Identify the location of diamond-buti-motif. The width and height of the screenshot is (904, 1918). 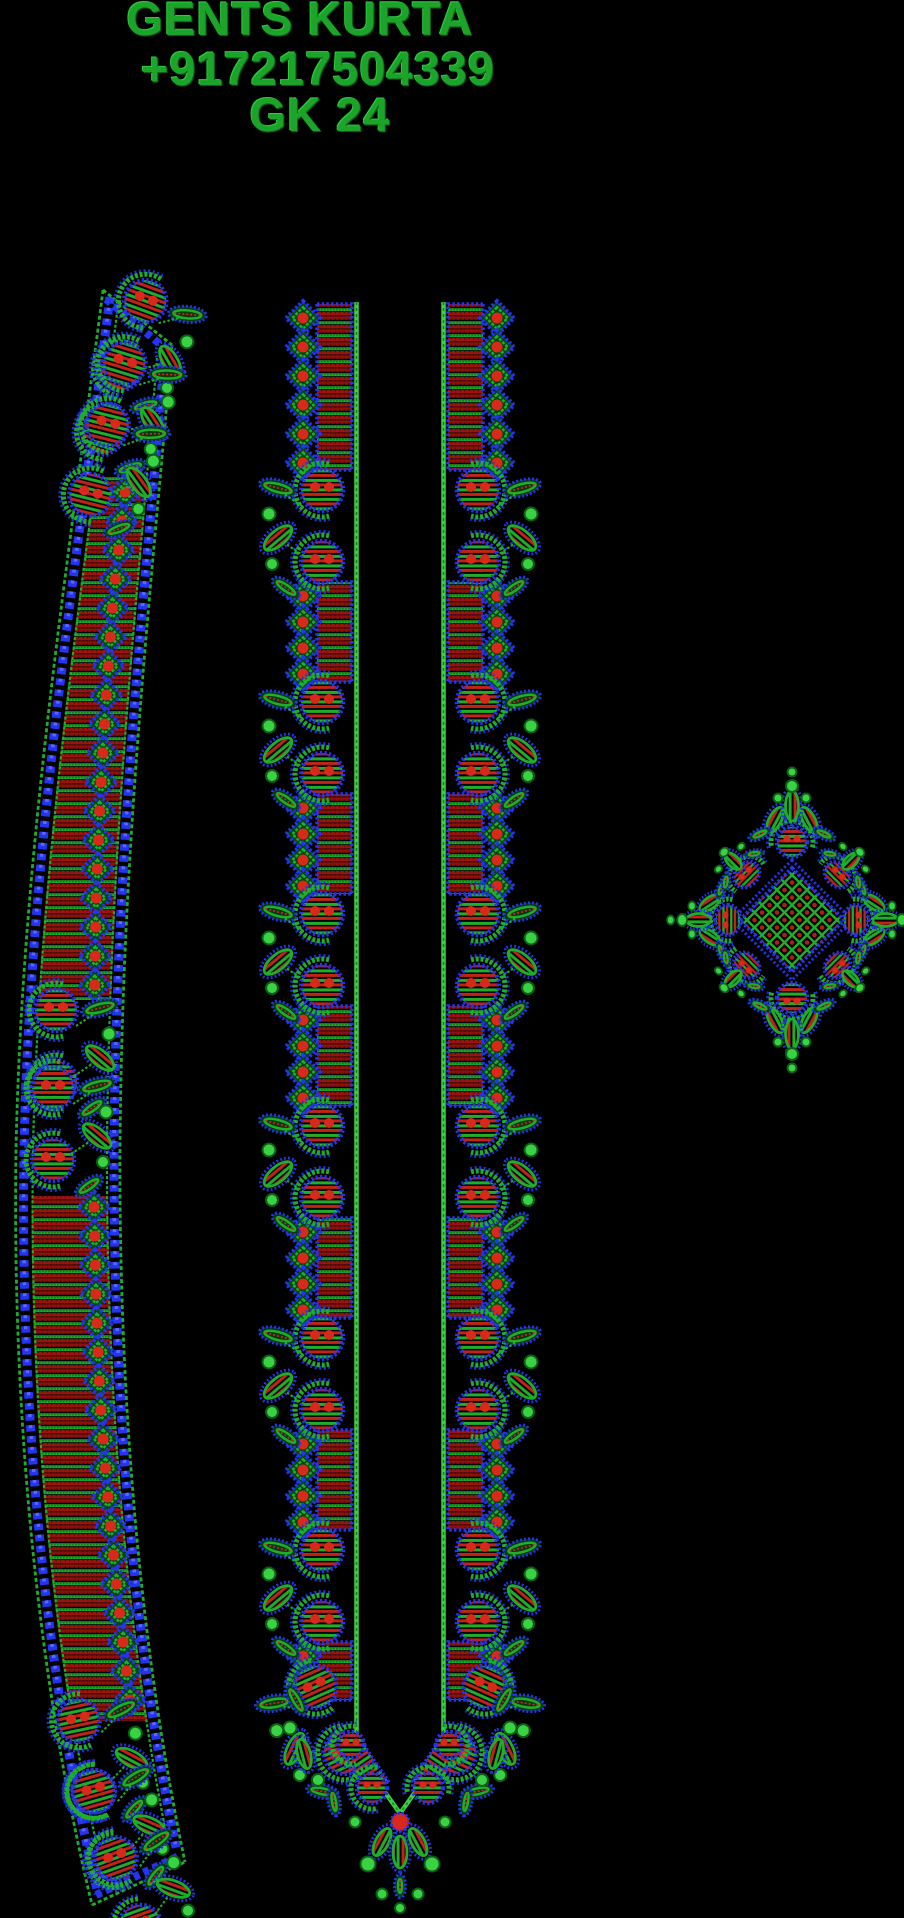
(785, 920).